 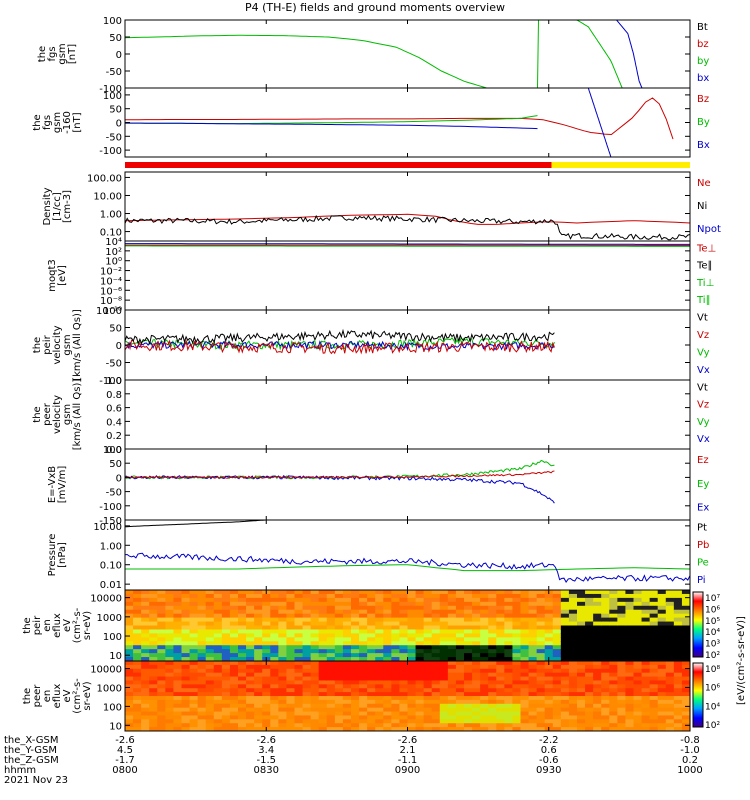 I want to click on panel-label-line: [mV/m], so click(x=62, y=485).